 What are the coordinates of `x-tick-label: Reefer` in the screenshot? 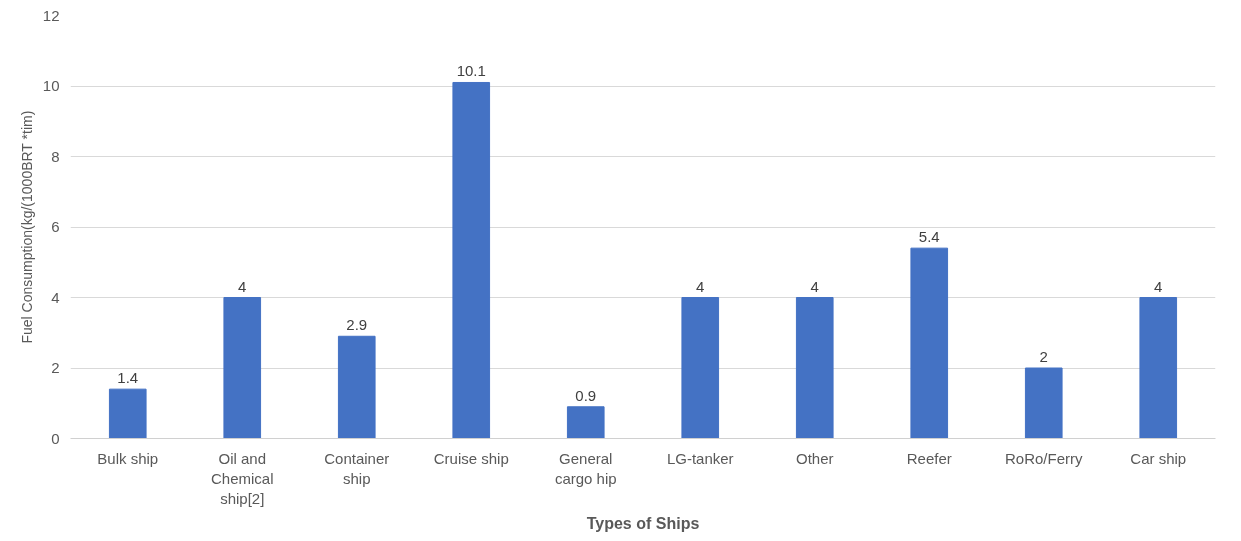 It's located at (929, 458).